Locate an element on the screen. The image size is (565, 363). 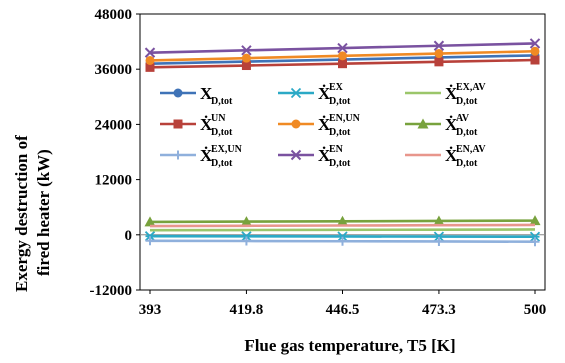
legend-superscript: UN is located at coordinates (218, 118).